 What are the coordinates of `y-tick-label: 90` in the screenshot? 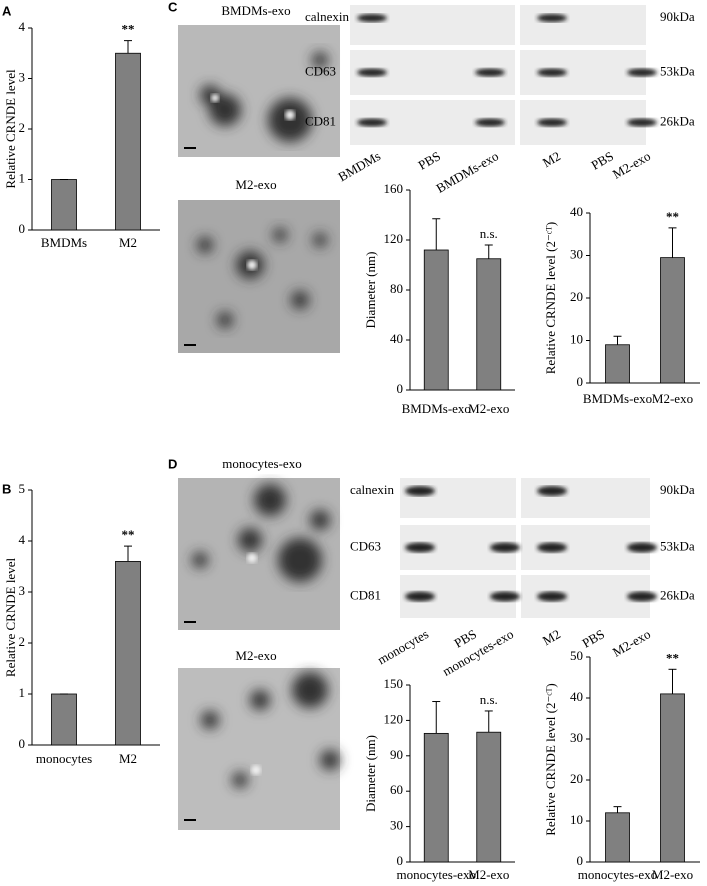 It's located at (396, 754).